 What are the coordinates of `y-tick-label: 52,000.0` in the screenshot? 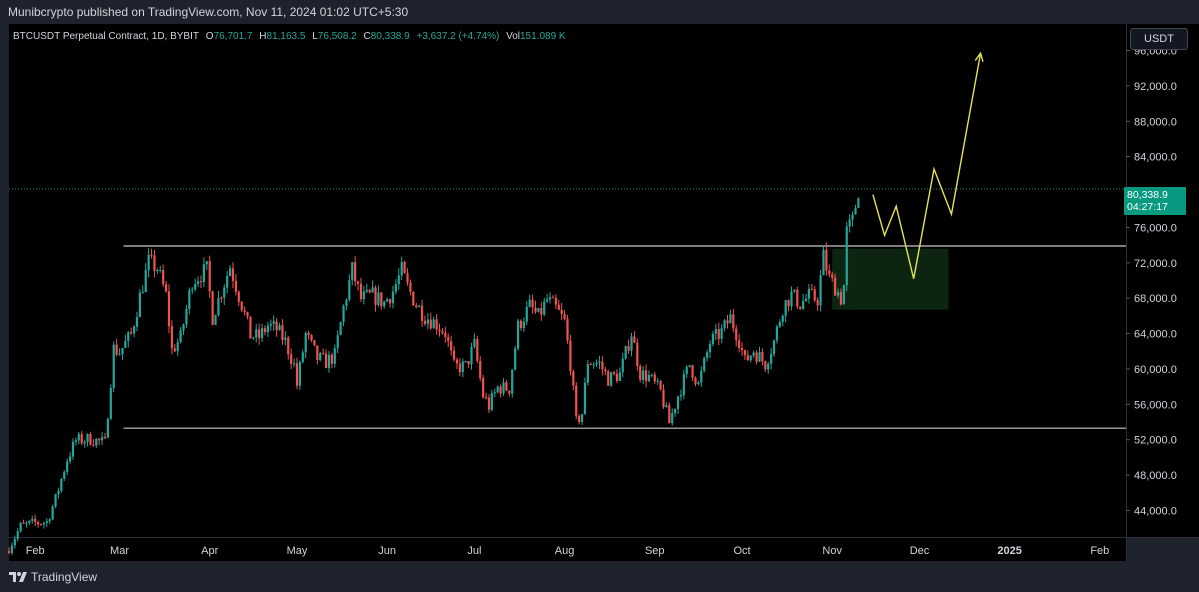 It's located at (1155, 441).